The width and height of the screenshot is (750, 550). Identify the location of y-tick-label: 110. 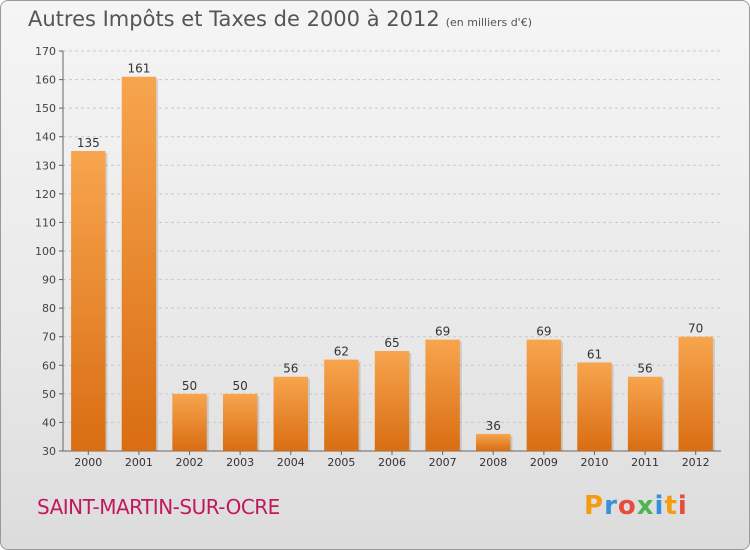
(45, 222).